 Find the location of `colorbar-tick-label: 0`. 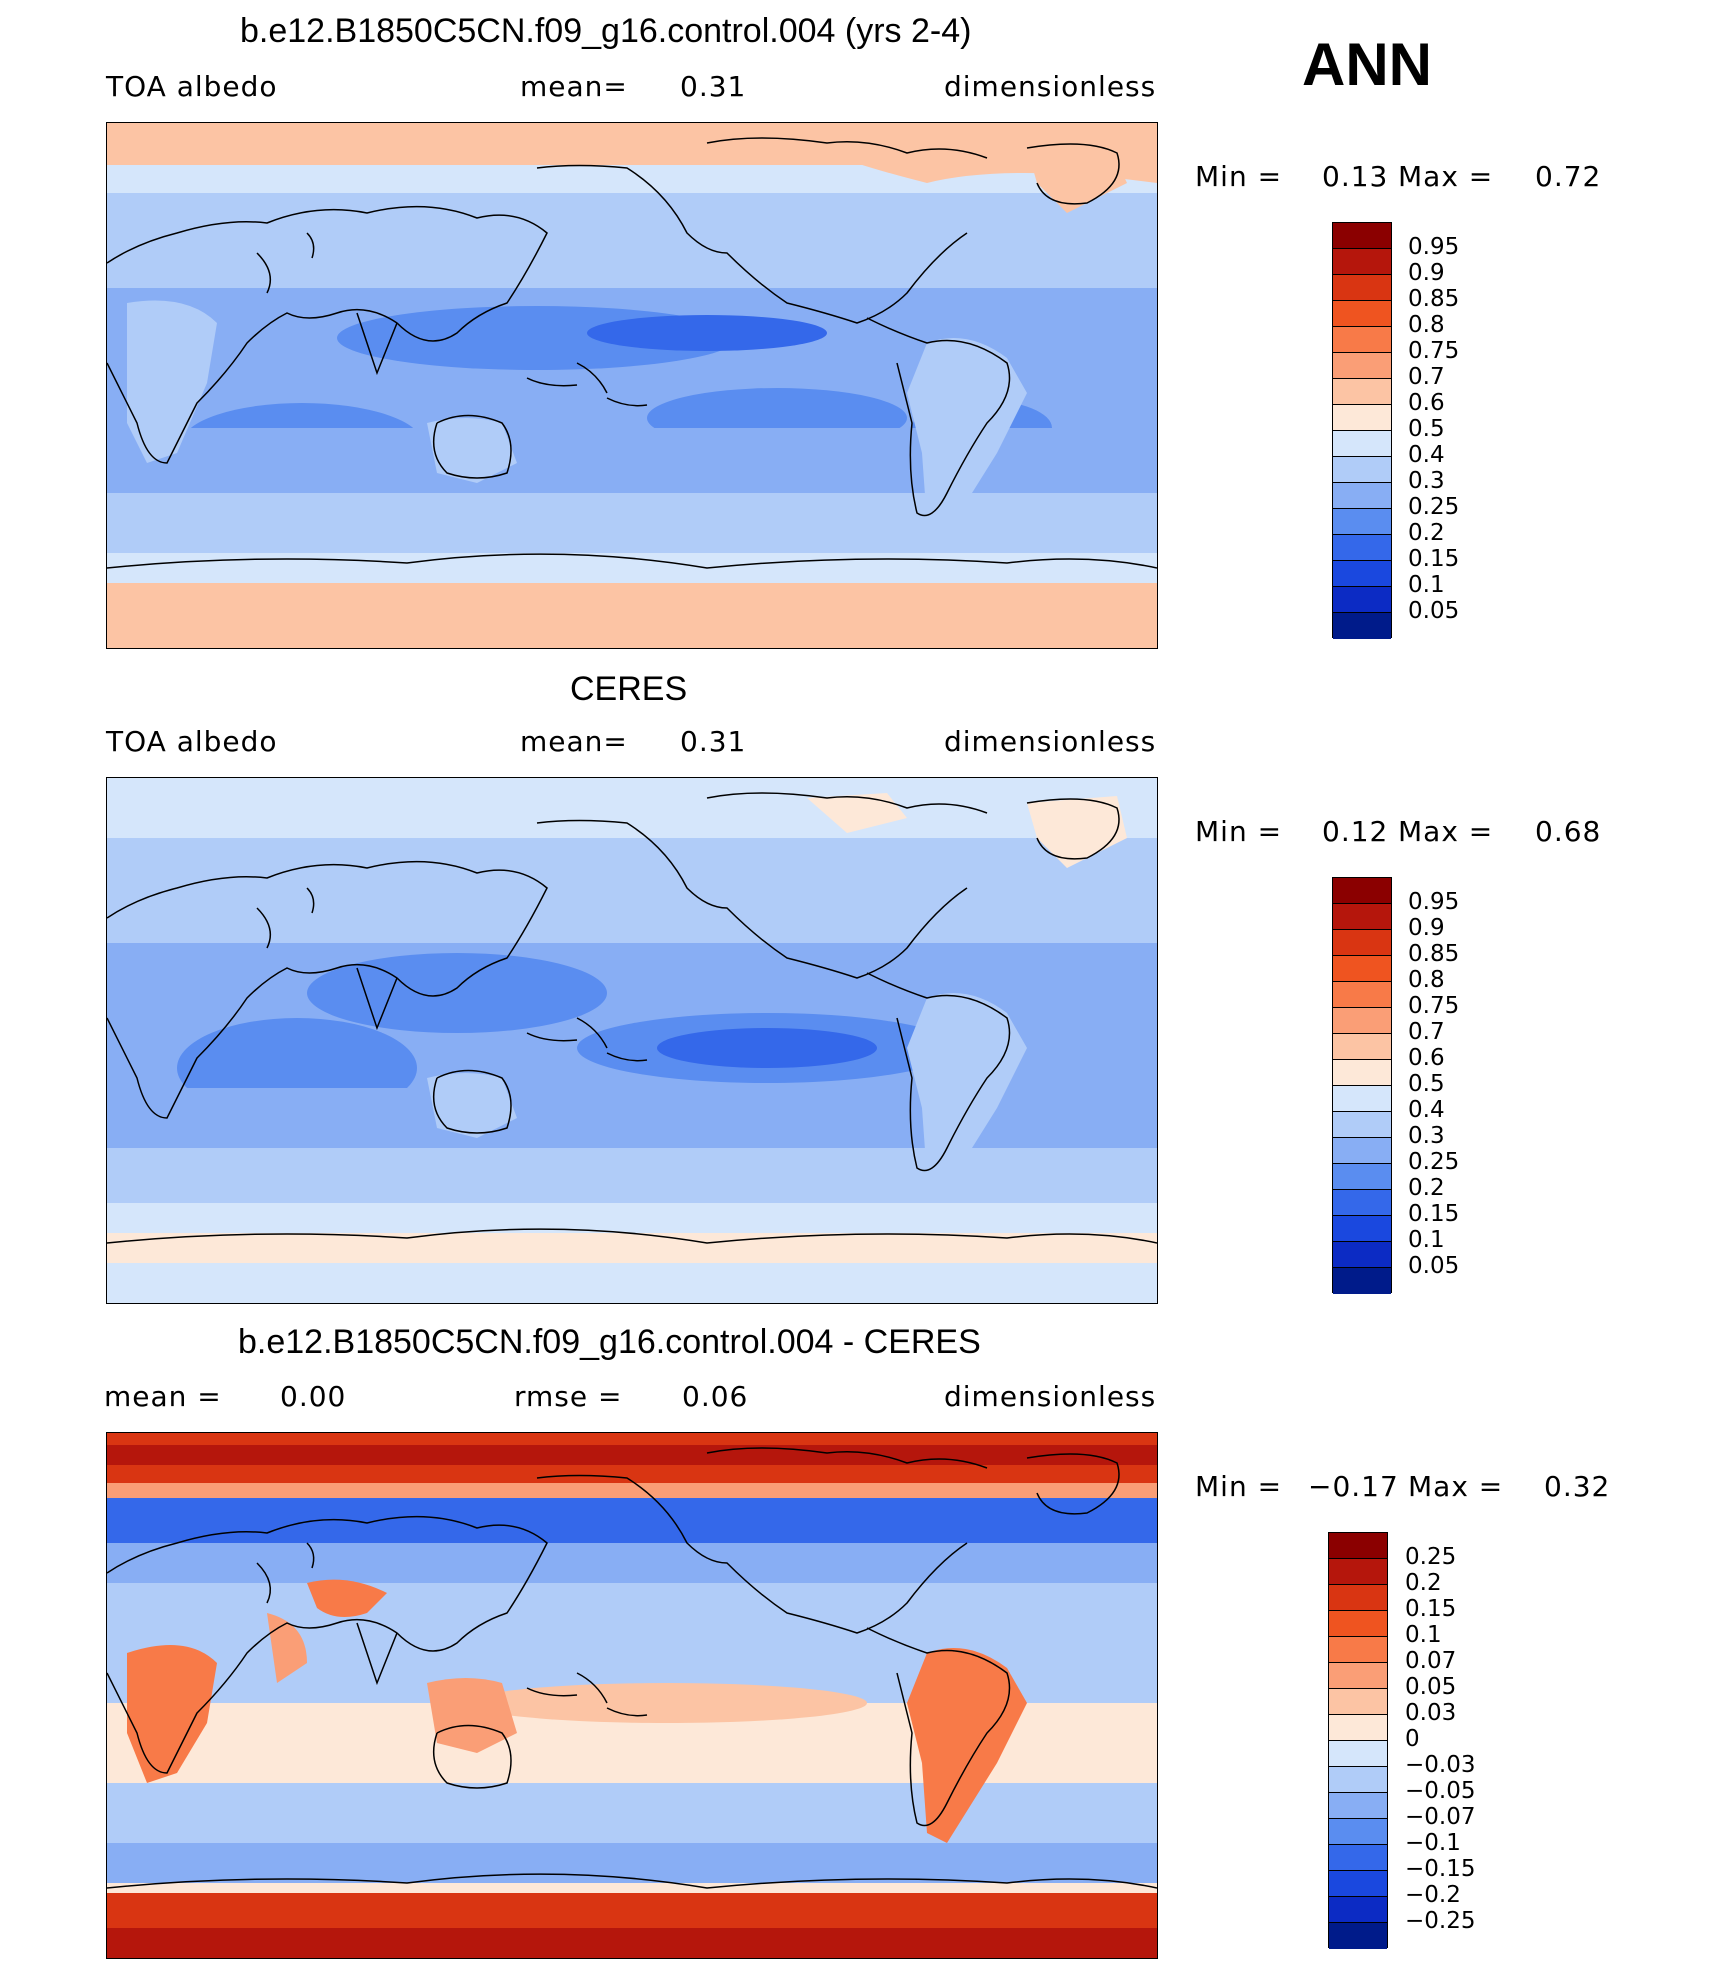

colorbar-tick-label: 0 is located at coordinates (1412, 1739).